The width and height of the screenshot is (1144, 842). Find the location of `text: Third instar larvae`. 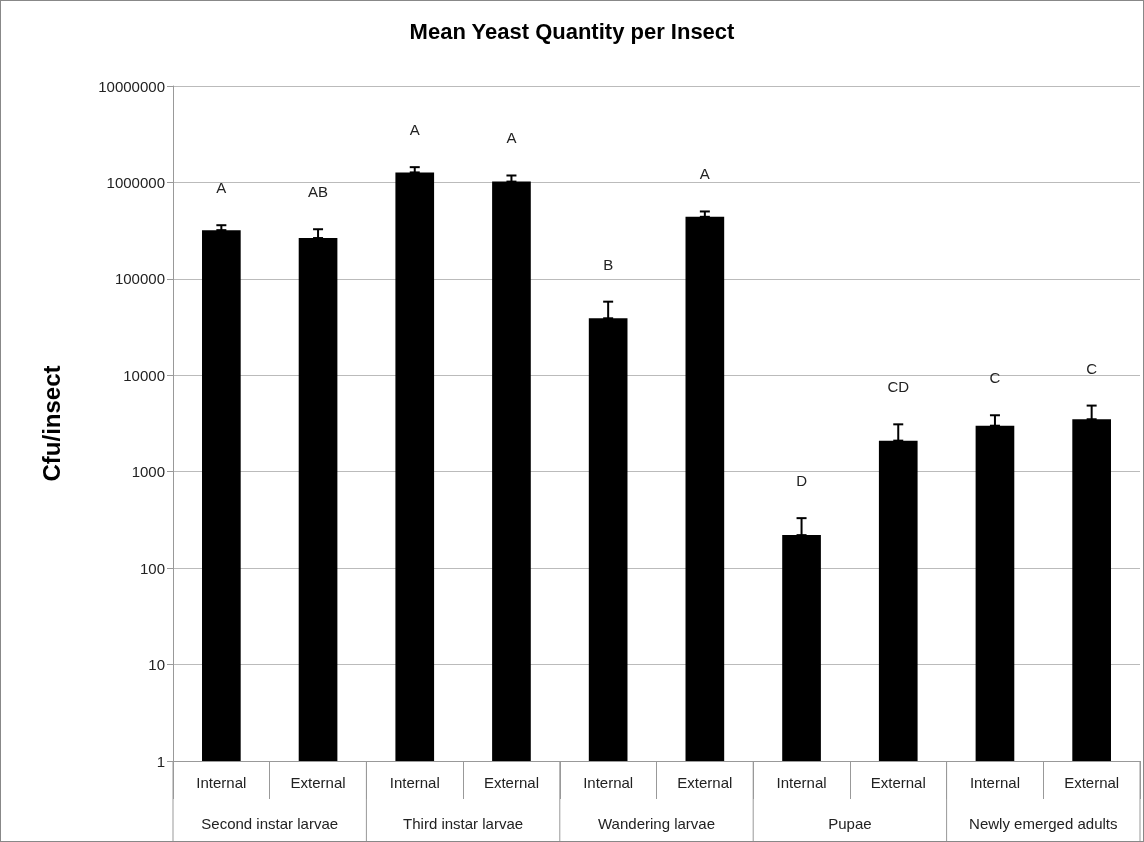

text: Third instar larvae is located at coordinates (463, 823).